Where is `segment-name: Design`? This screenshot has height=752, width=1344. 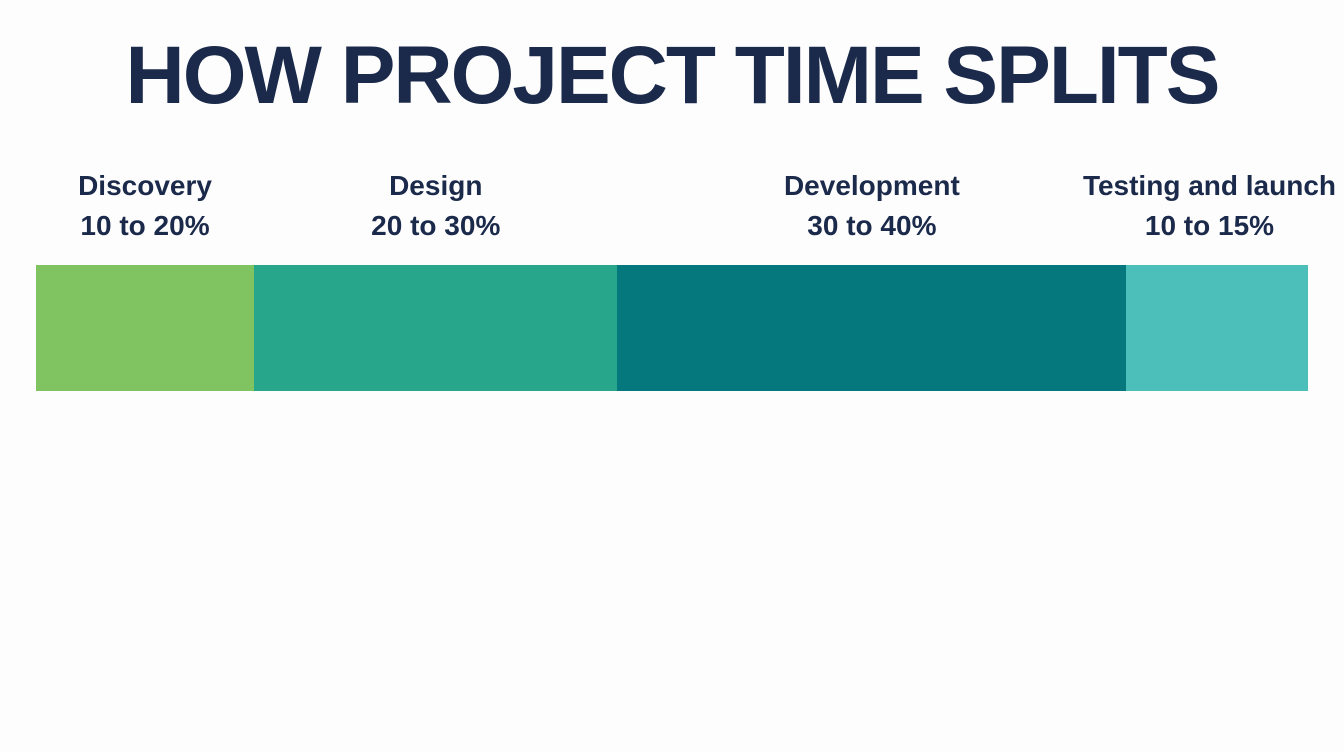
segment-name: Design is located at coordinates (436, 185).